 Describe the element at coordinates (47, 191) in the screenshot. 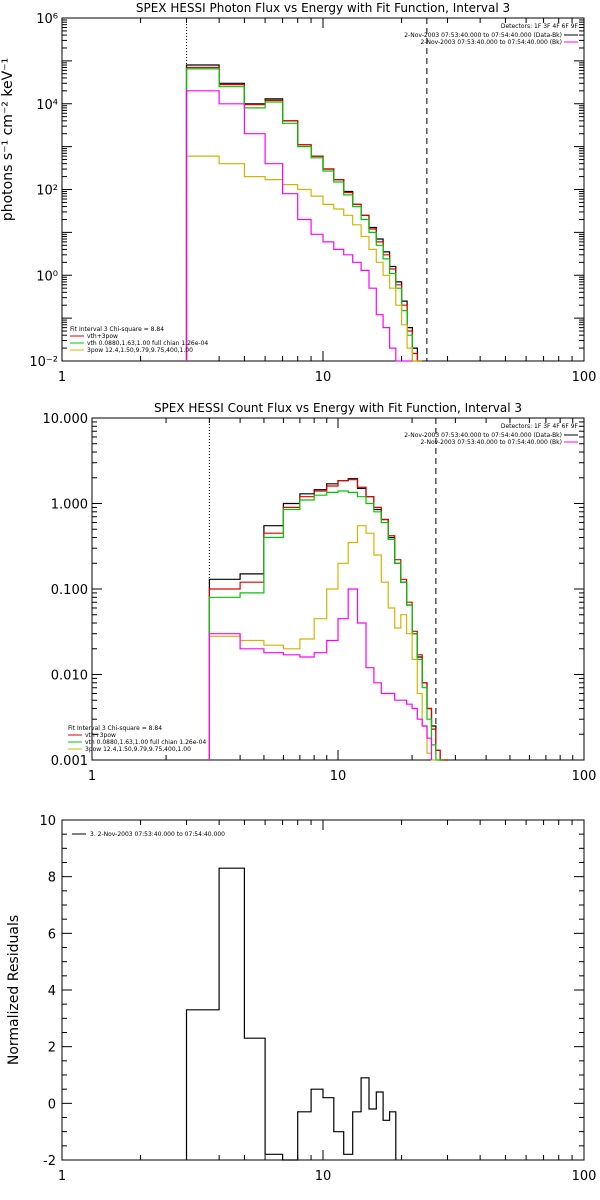

I see `y-tick-label: 10²` at that location.